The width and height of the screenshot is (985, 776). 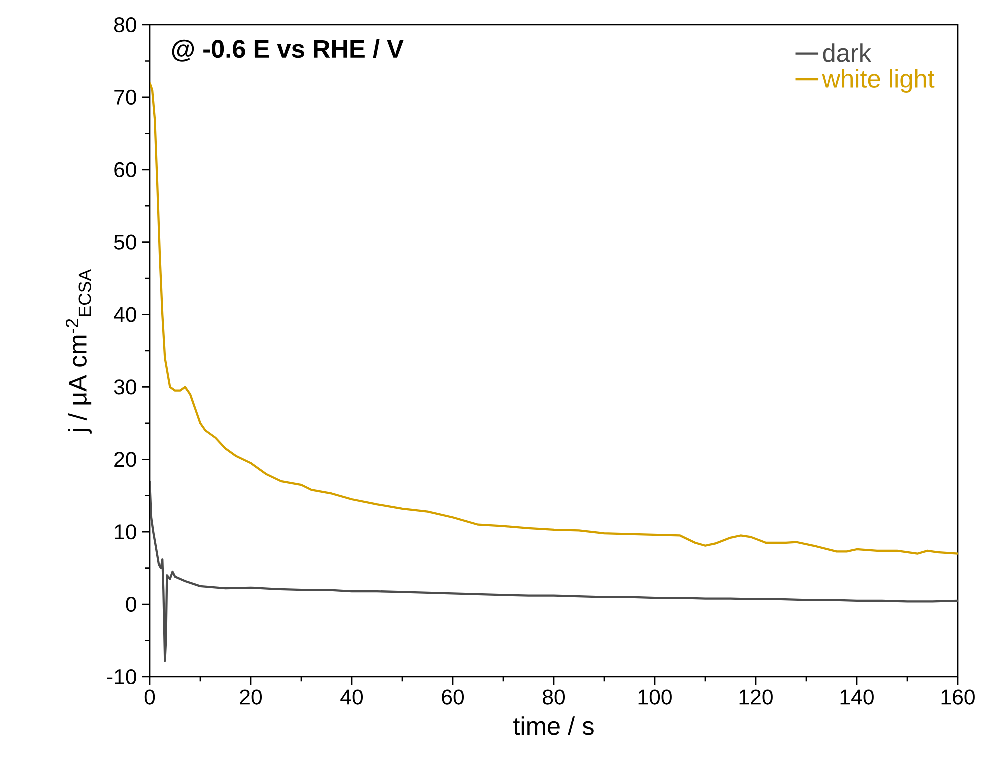 I want to click on x-tick-label: 0, so click(x=150, y=697).